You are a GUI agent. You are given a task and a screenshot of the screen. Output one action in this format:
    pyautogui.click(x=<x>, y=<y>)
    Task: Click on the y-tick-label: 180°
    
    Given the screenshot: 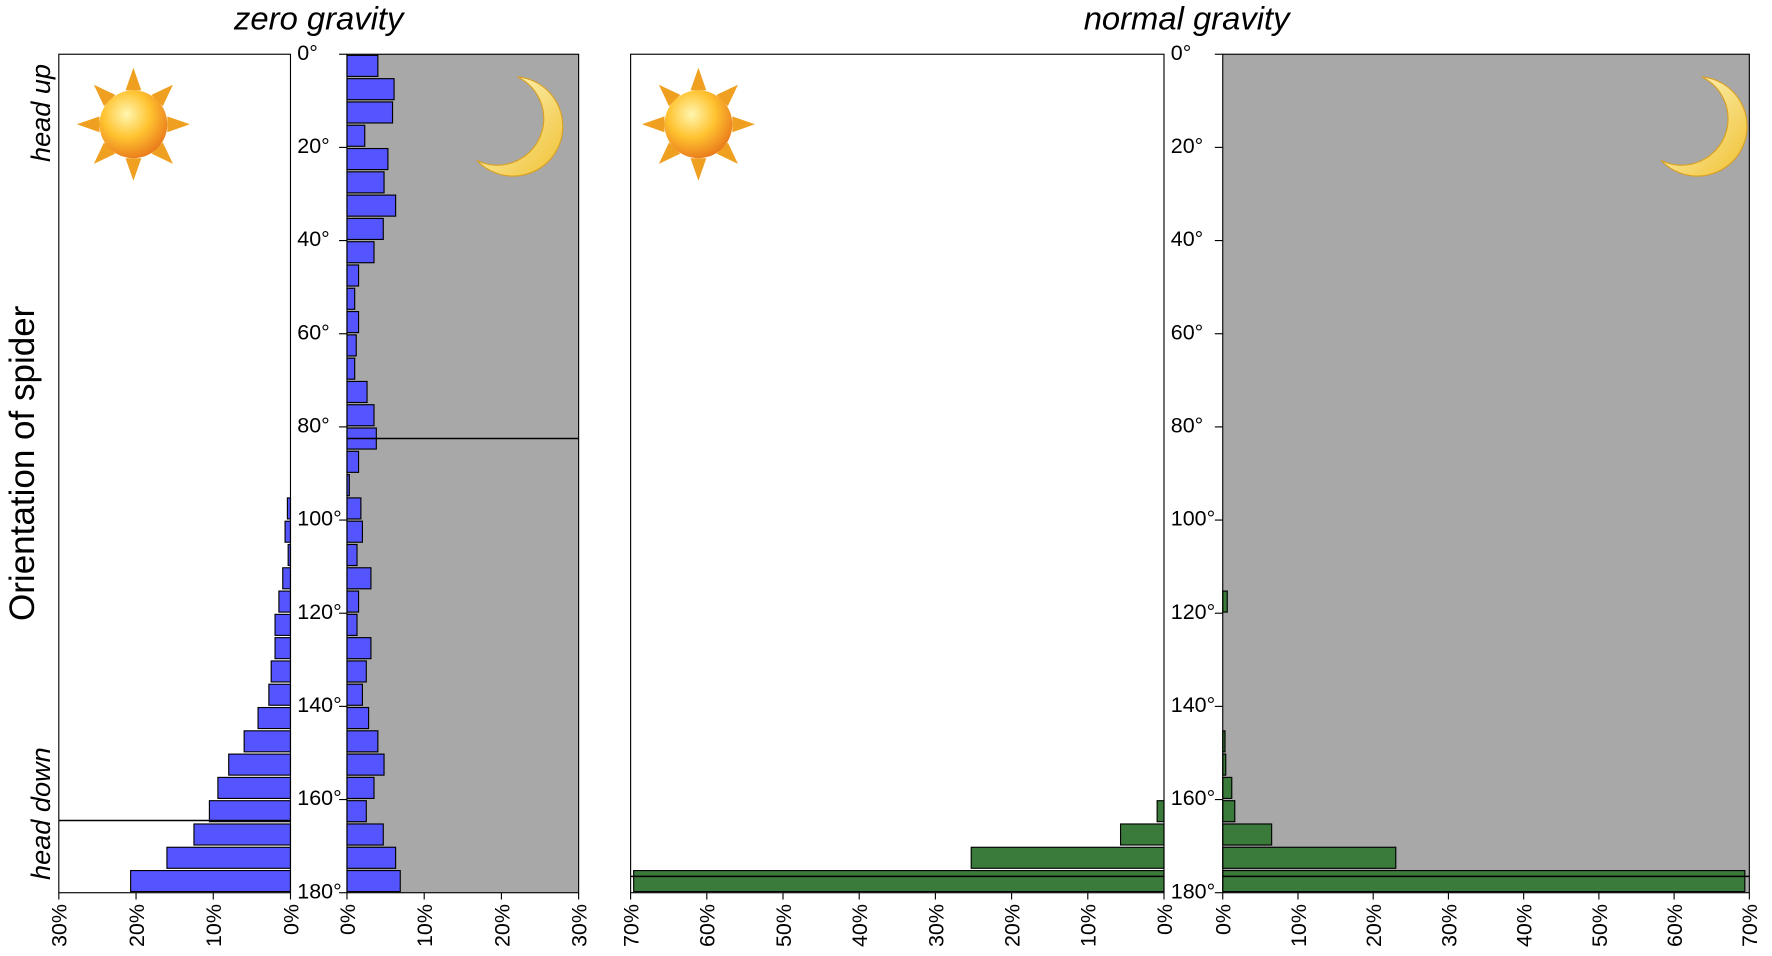 What is the action you would take?
    pyautogui.click(x=1193, y=891)
    